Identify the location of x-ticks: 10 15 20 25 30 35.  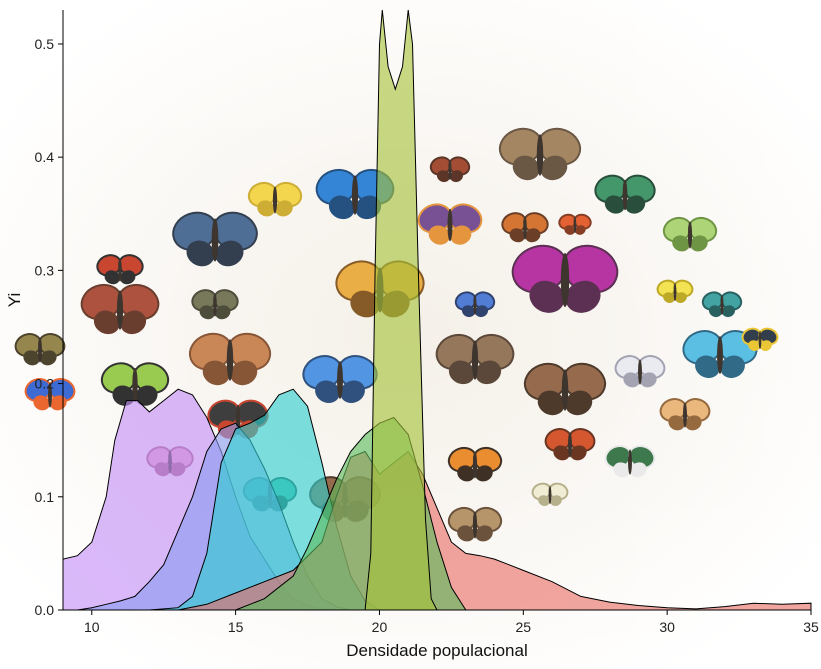
(451, 622).